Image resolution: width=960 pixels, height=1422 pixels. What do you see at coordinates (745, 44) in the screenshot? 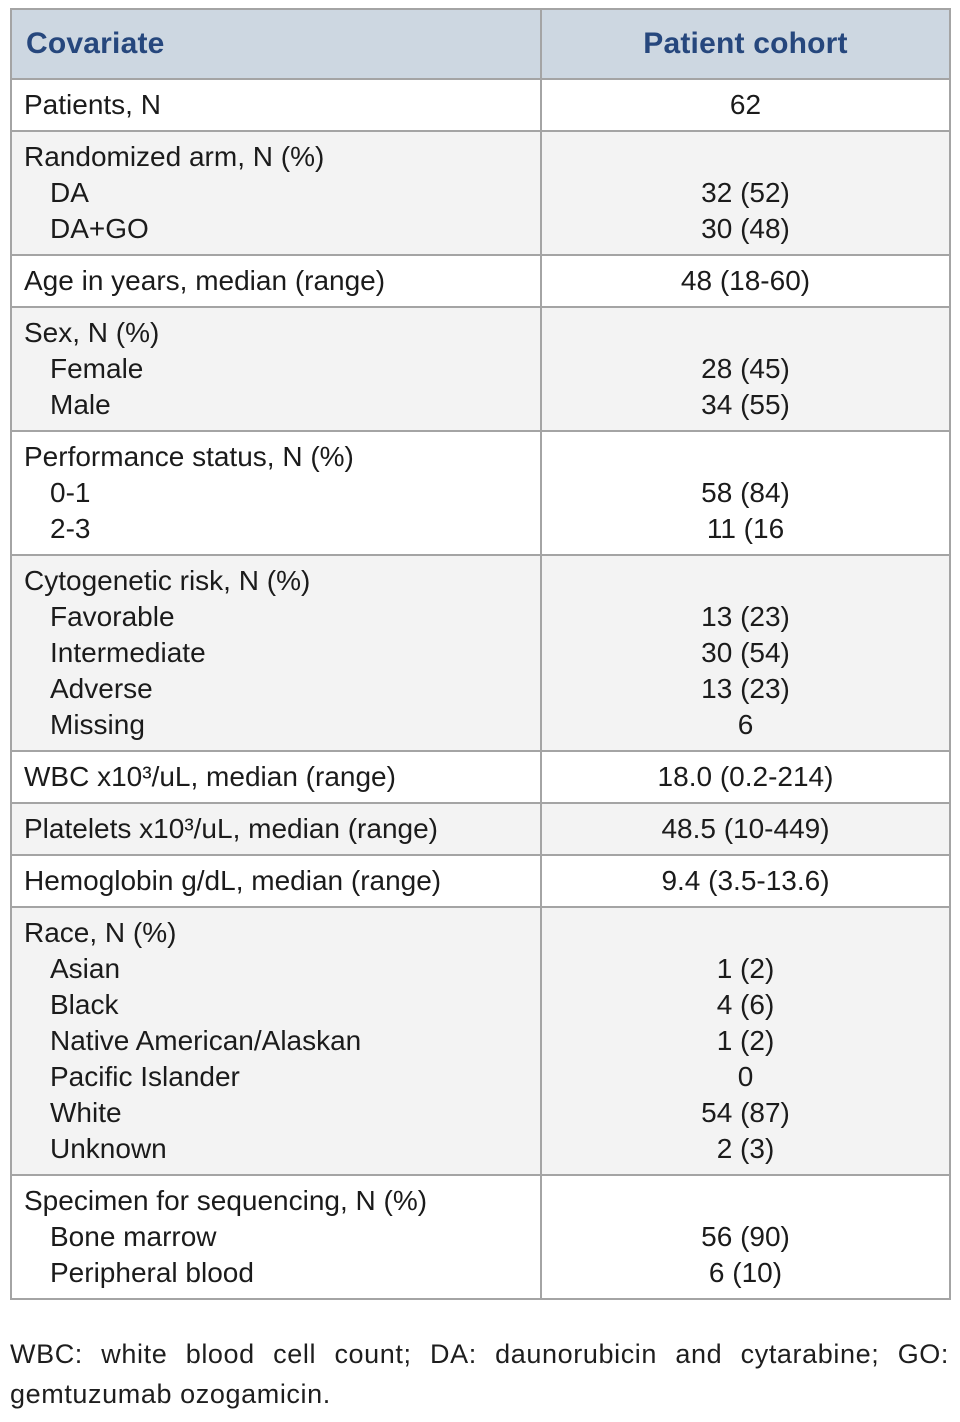
I see `column-header-patient-cohort: Patient cohort` at bounding box center [745, 44].